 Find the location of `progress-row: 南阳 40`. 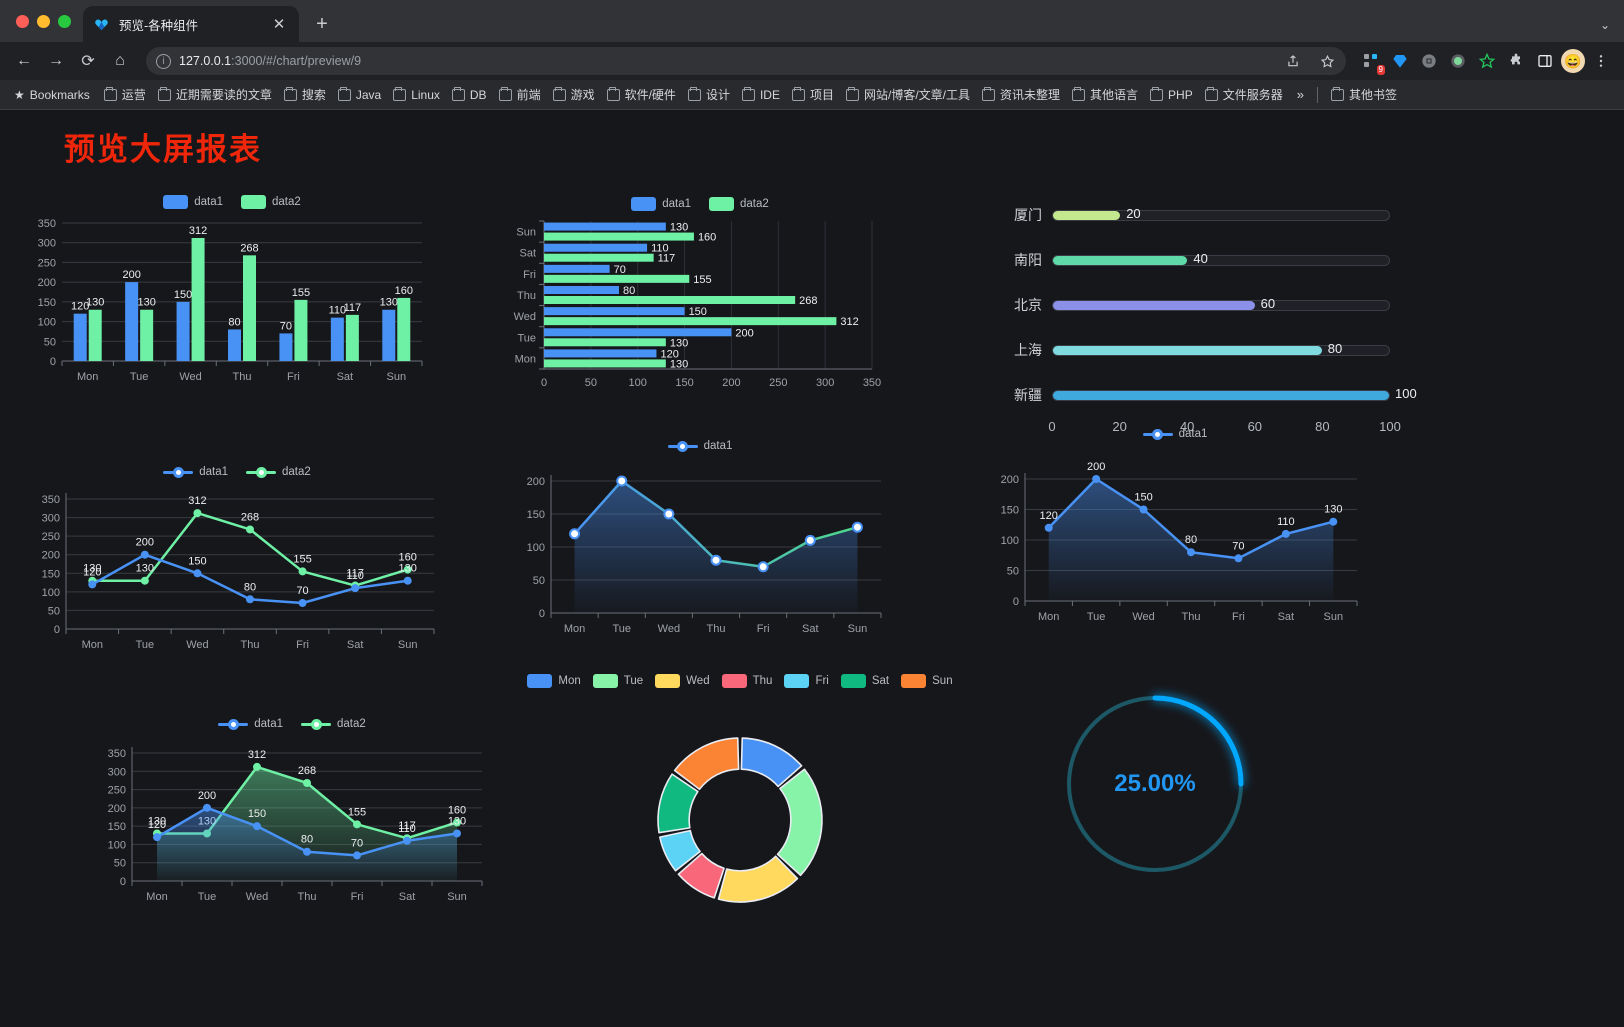

progress-row: 南阳 40 is located at coordinates (1195, 260).